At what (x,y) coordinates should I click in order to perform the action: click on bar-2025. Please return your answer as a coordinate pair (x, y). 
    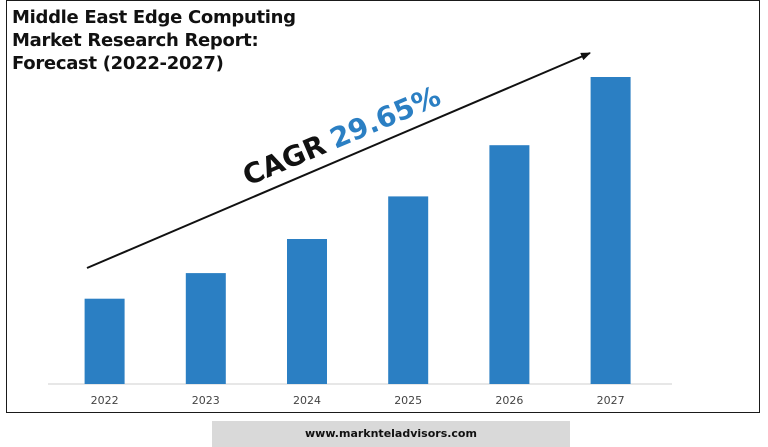
    Looking at the image, I should click on (408, 290).